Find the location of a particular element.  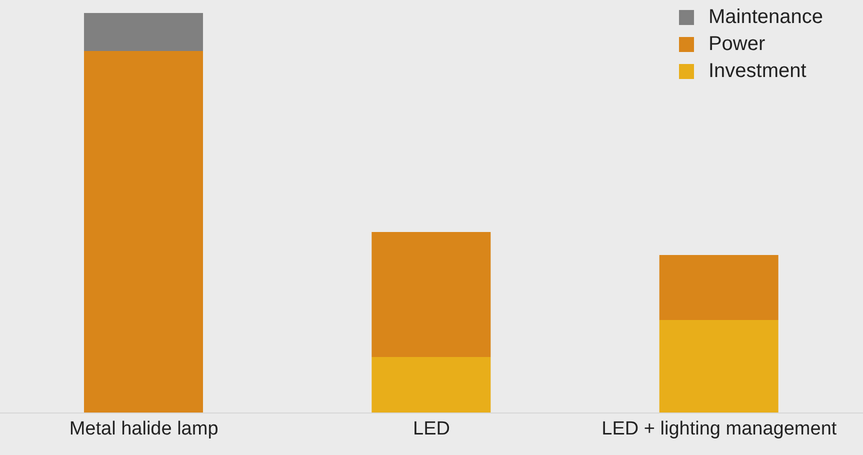

x-tick-label: Metal halide lamp is located at coordinates (143, 429).